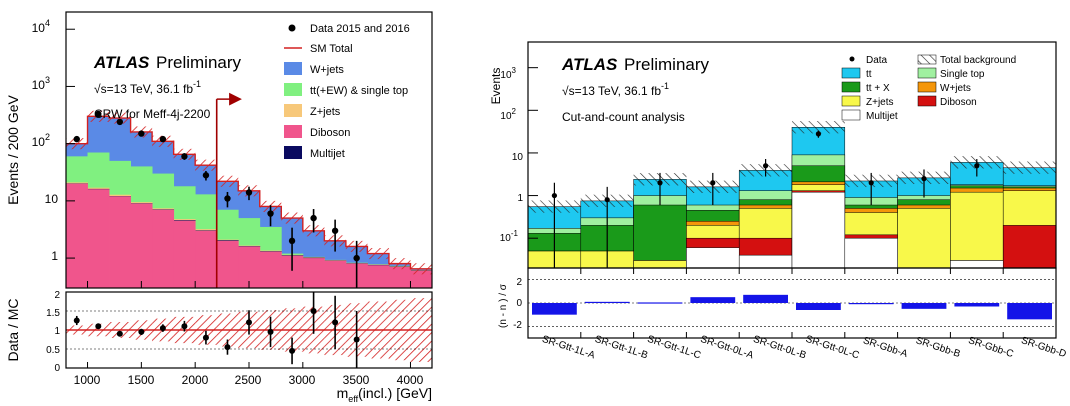 The image size is (1070, 406). What do you see at coordinates (615, 89) in the screenshot?
I see `right-energy-label: √s=13 TeV, 36.1 fb-1` at bounding box center [615, 89].